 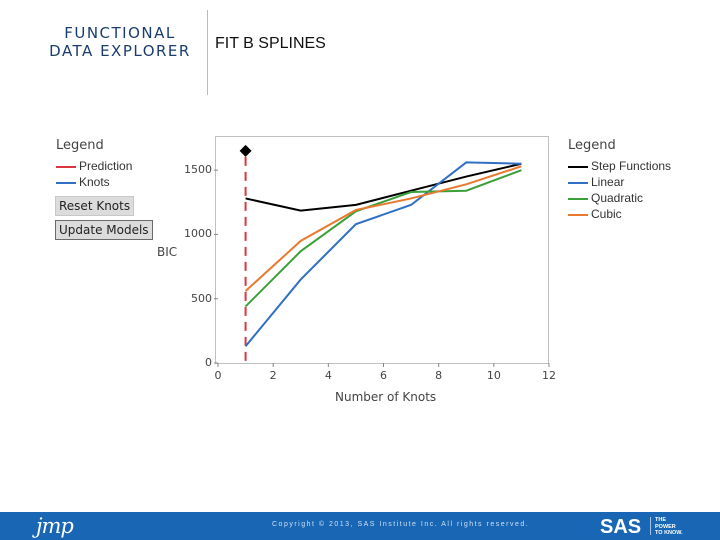 I want to click on left-legend: Legend, so click(x=80, y=145).